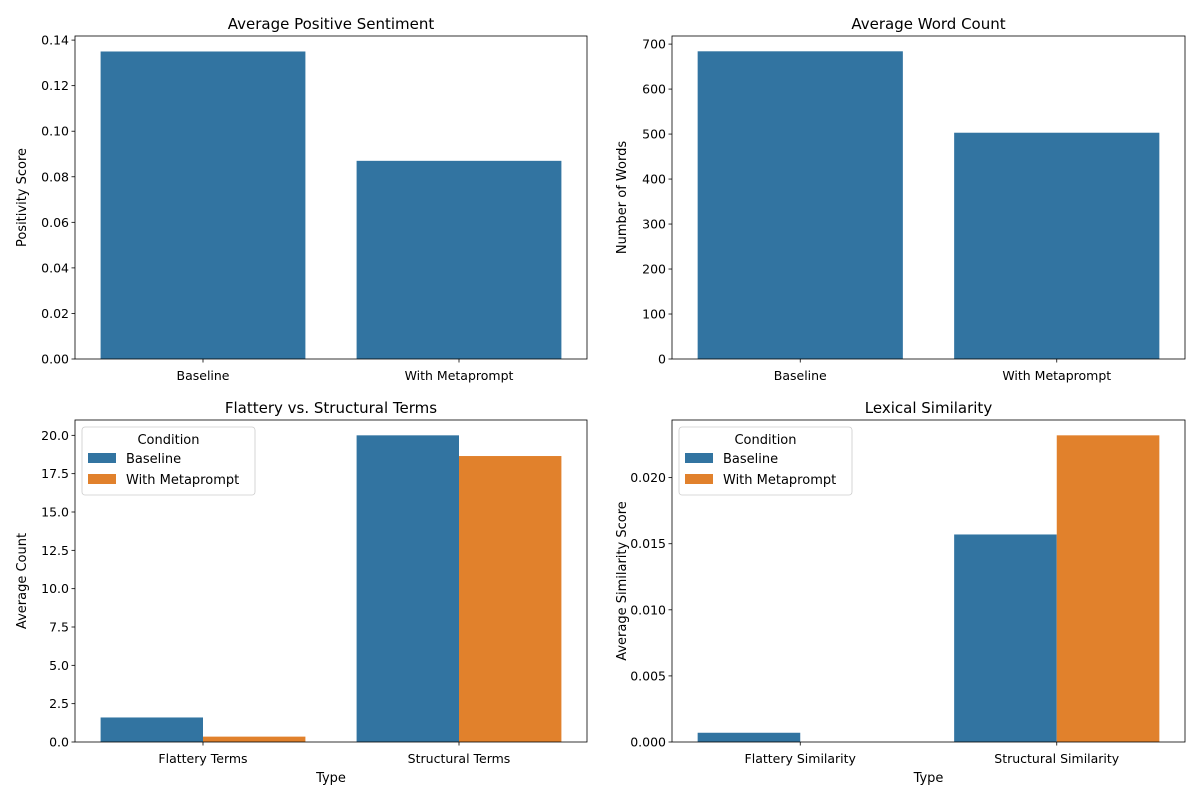 Image resolution: width=1200 pixels, height=800 pixels. Describe the element at coordinates (202, 758) in the screenshot. I see `x-tick-label: Flattery Terms` at that location.